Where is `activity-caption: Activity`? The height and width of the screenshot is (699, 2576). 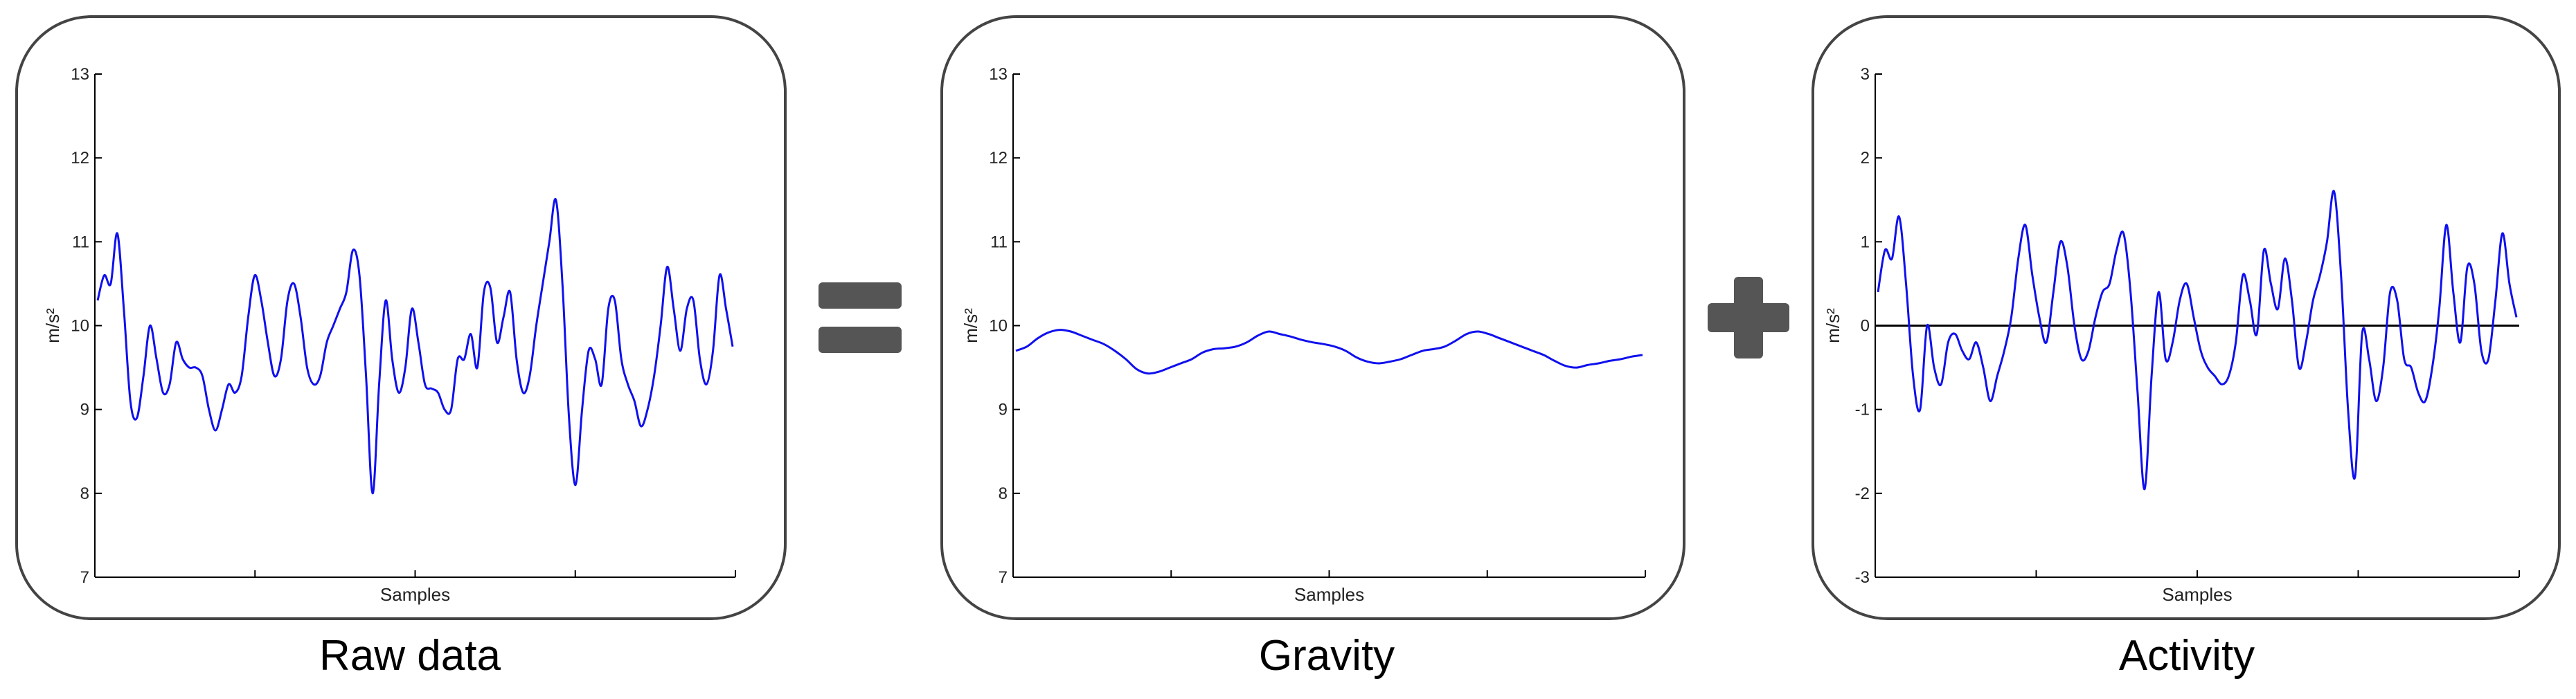 activity-caption: Activity is located at coordinates (2186, 656).